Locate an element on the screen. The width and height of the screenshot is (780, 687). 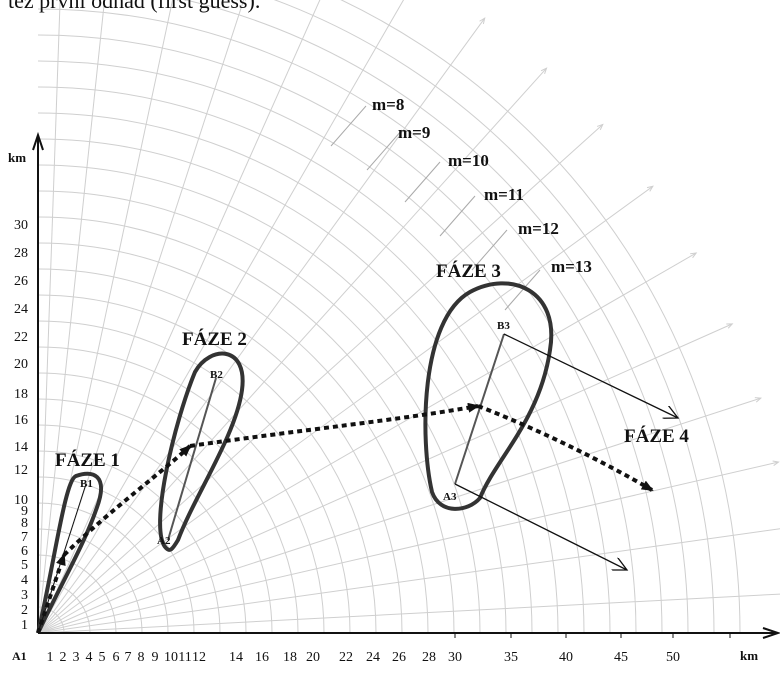
y-tick-label: 12 is located at coordinates (21, 470).